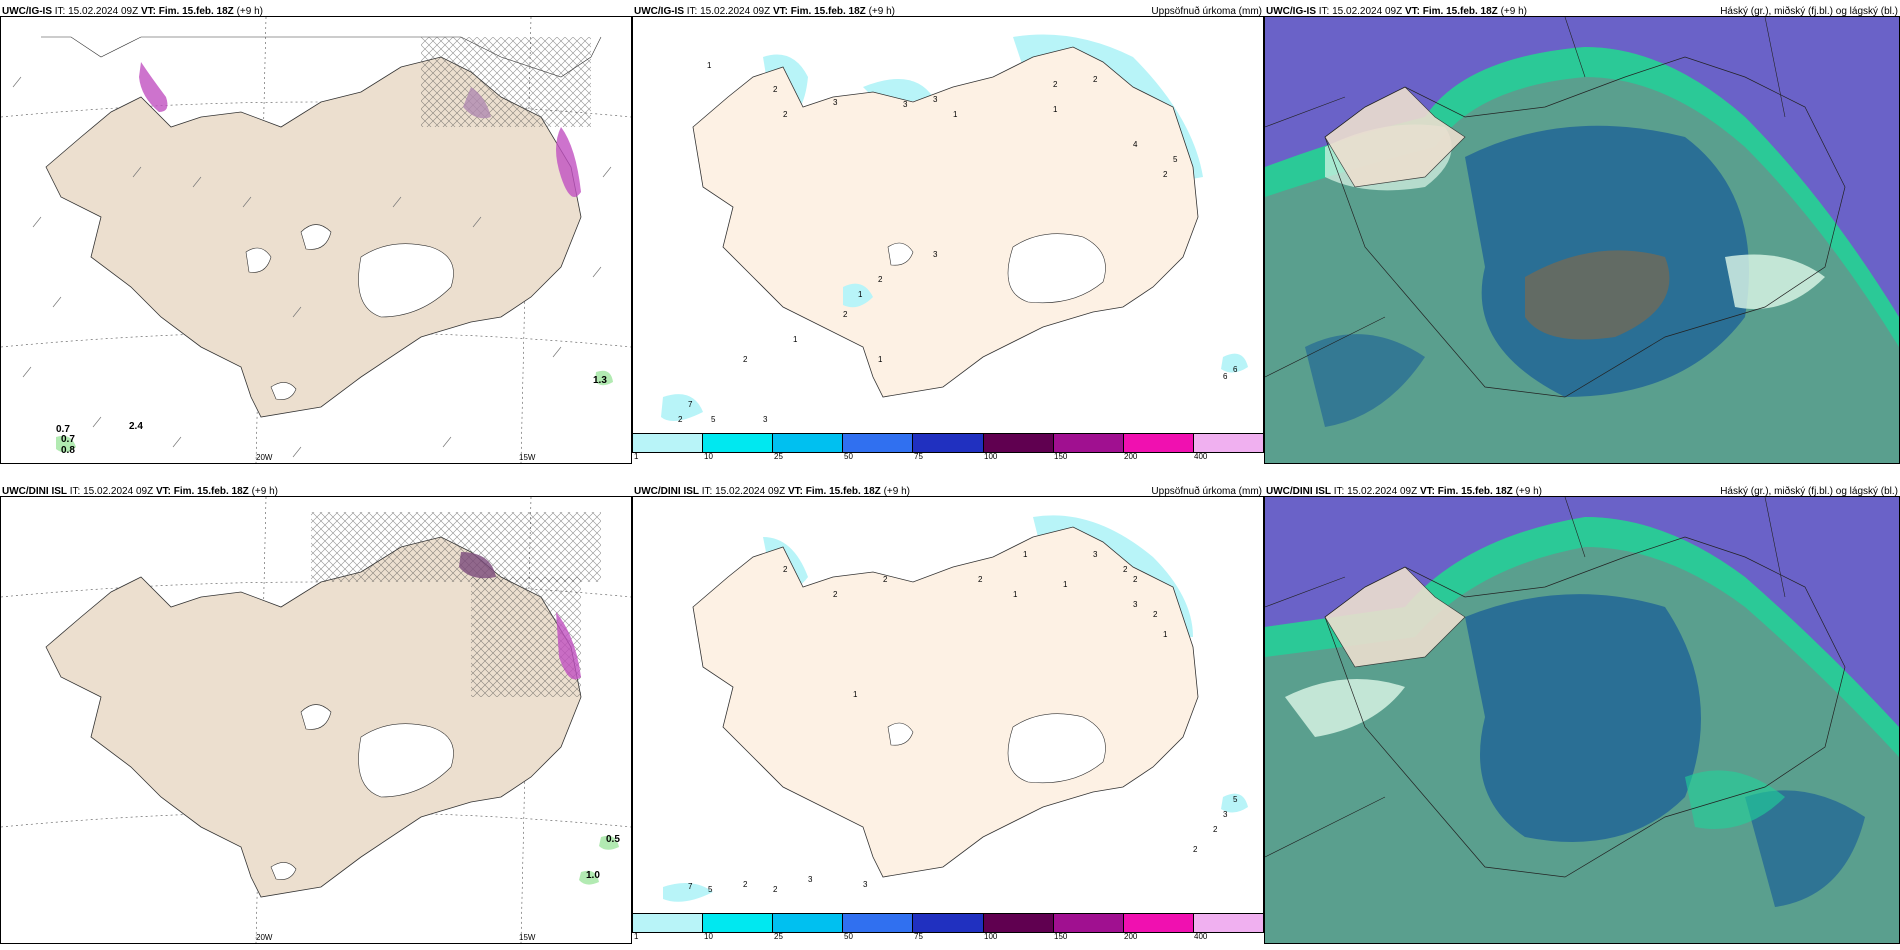 This screenshot has width=1900, height=950. I want to click on precip-map-svg: 1 2 2 3 3 3 2 2 1 1 1 1 2 7 2 5 3 2 2 3, so click(948, 225).